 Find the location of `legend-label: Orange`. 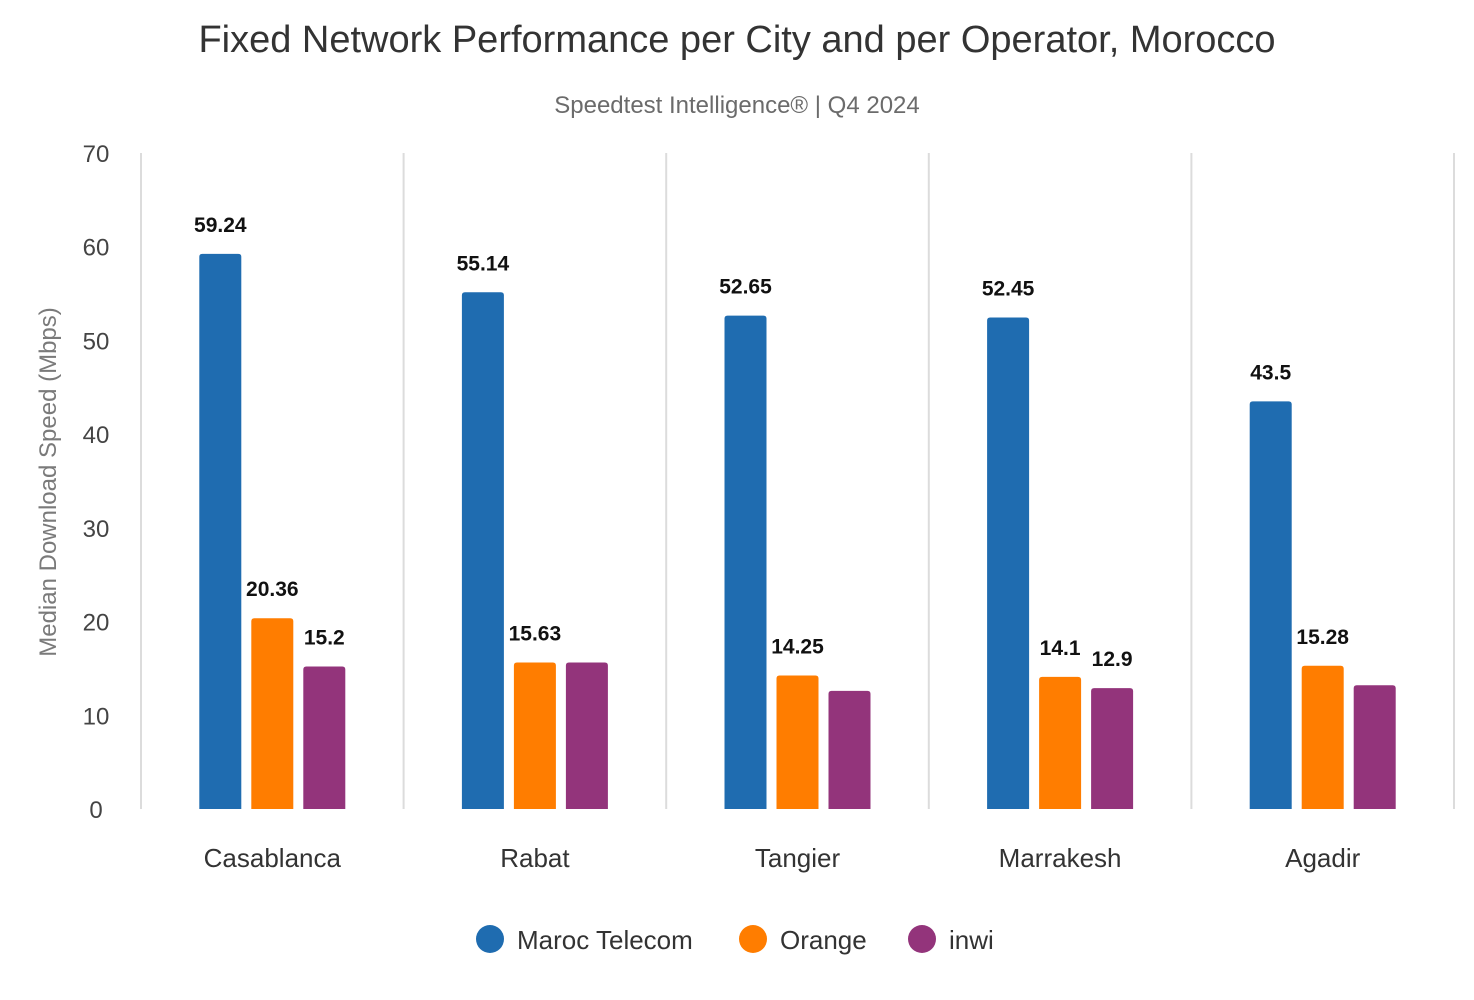

legend-label: Orange is located at coordinates (823, 940).